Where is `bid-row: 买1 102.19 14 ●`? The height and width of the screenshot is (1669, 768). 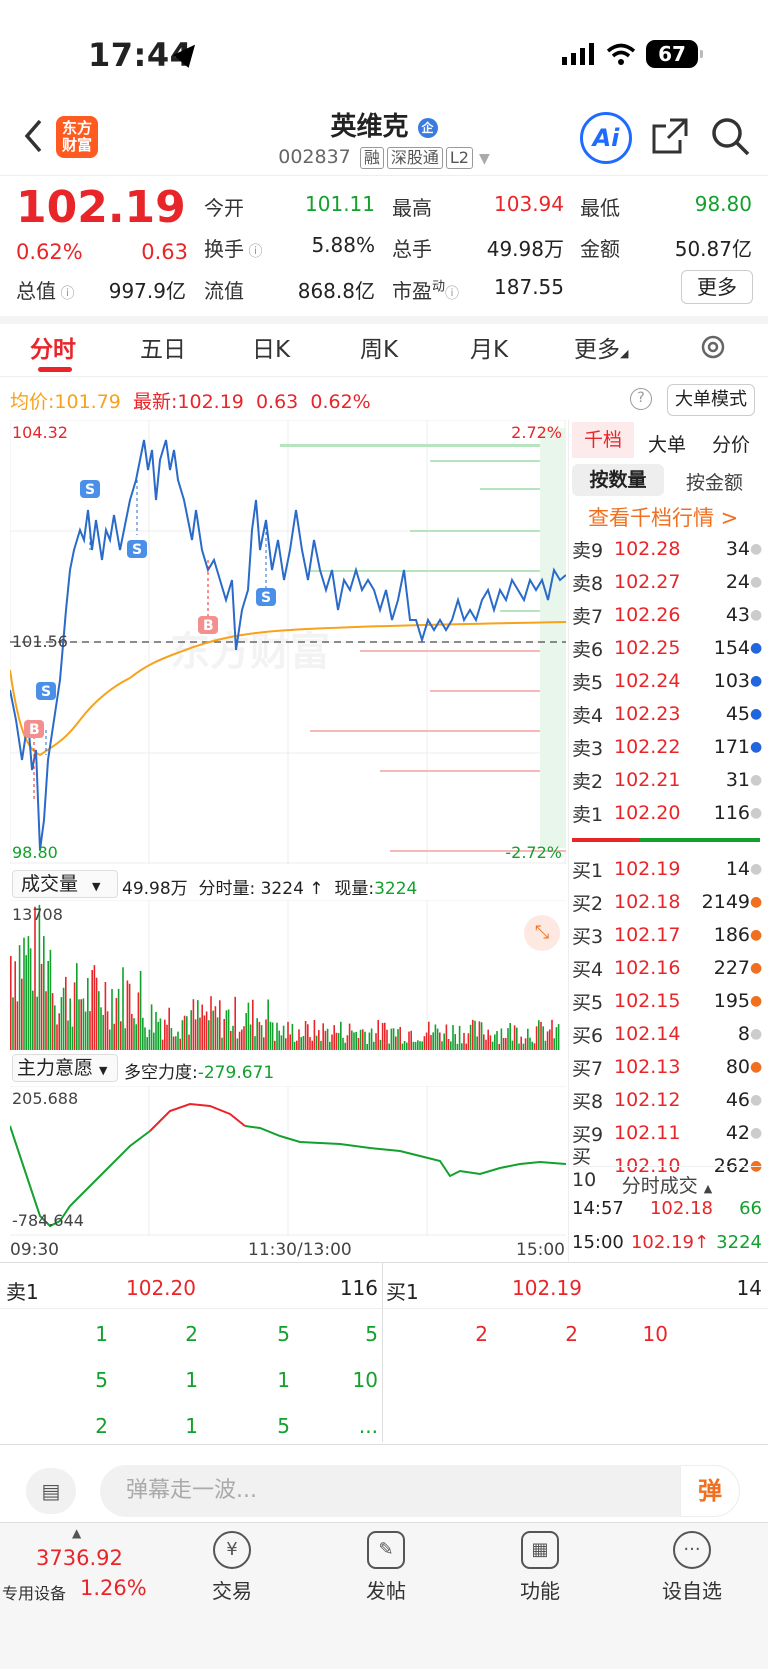
bid-row: 买1 102.19 14 ● is located at coordinates (667, 869).